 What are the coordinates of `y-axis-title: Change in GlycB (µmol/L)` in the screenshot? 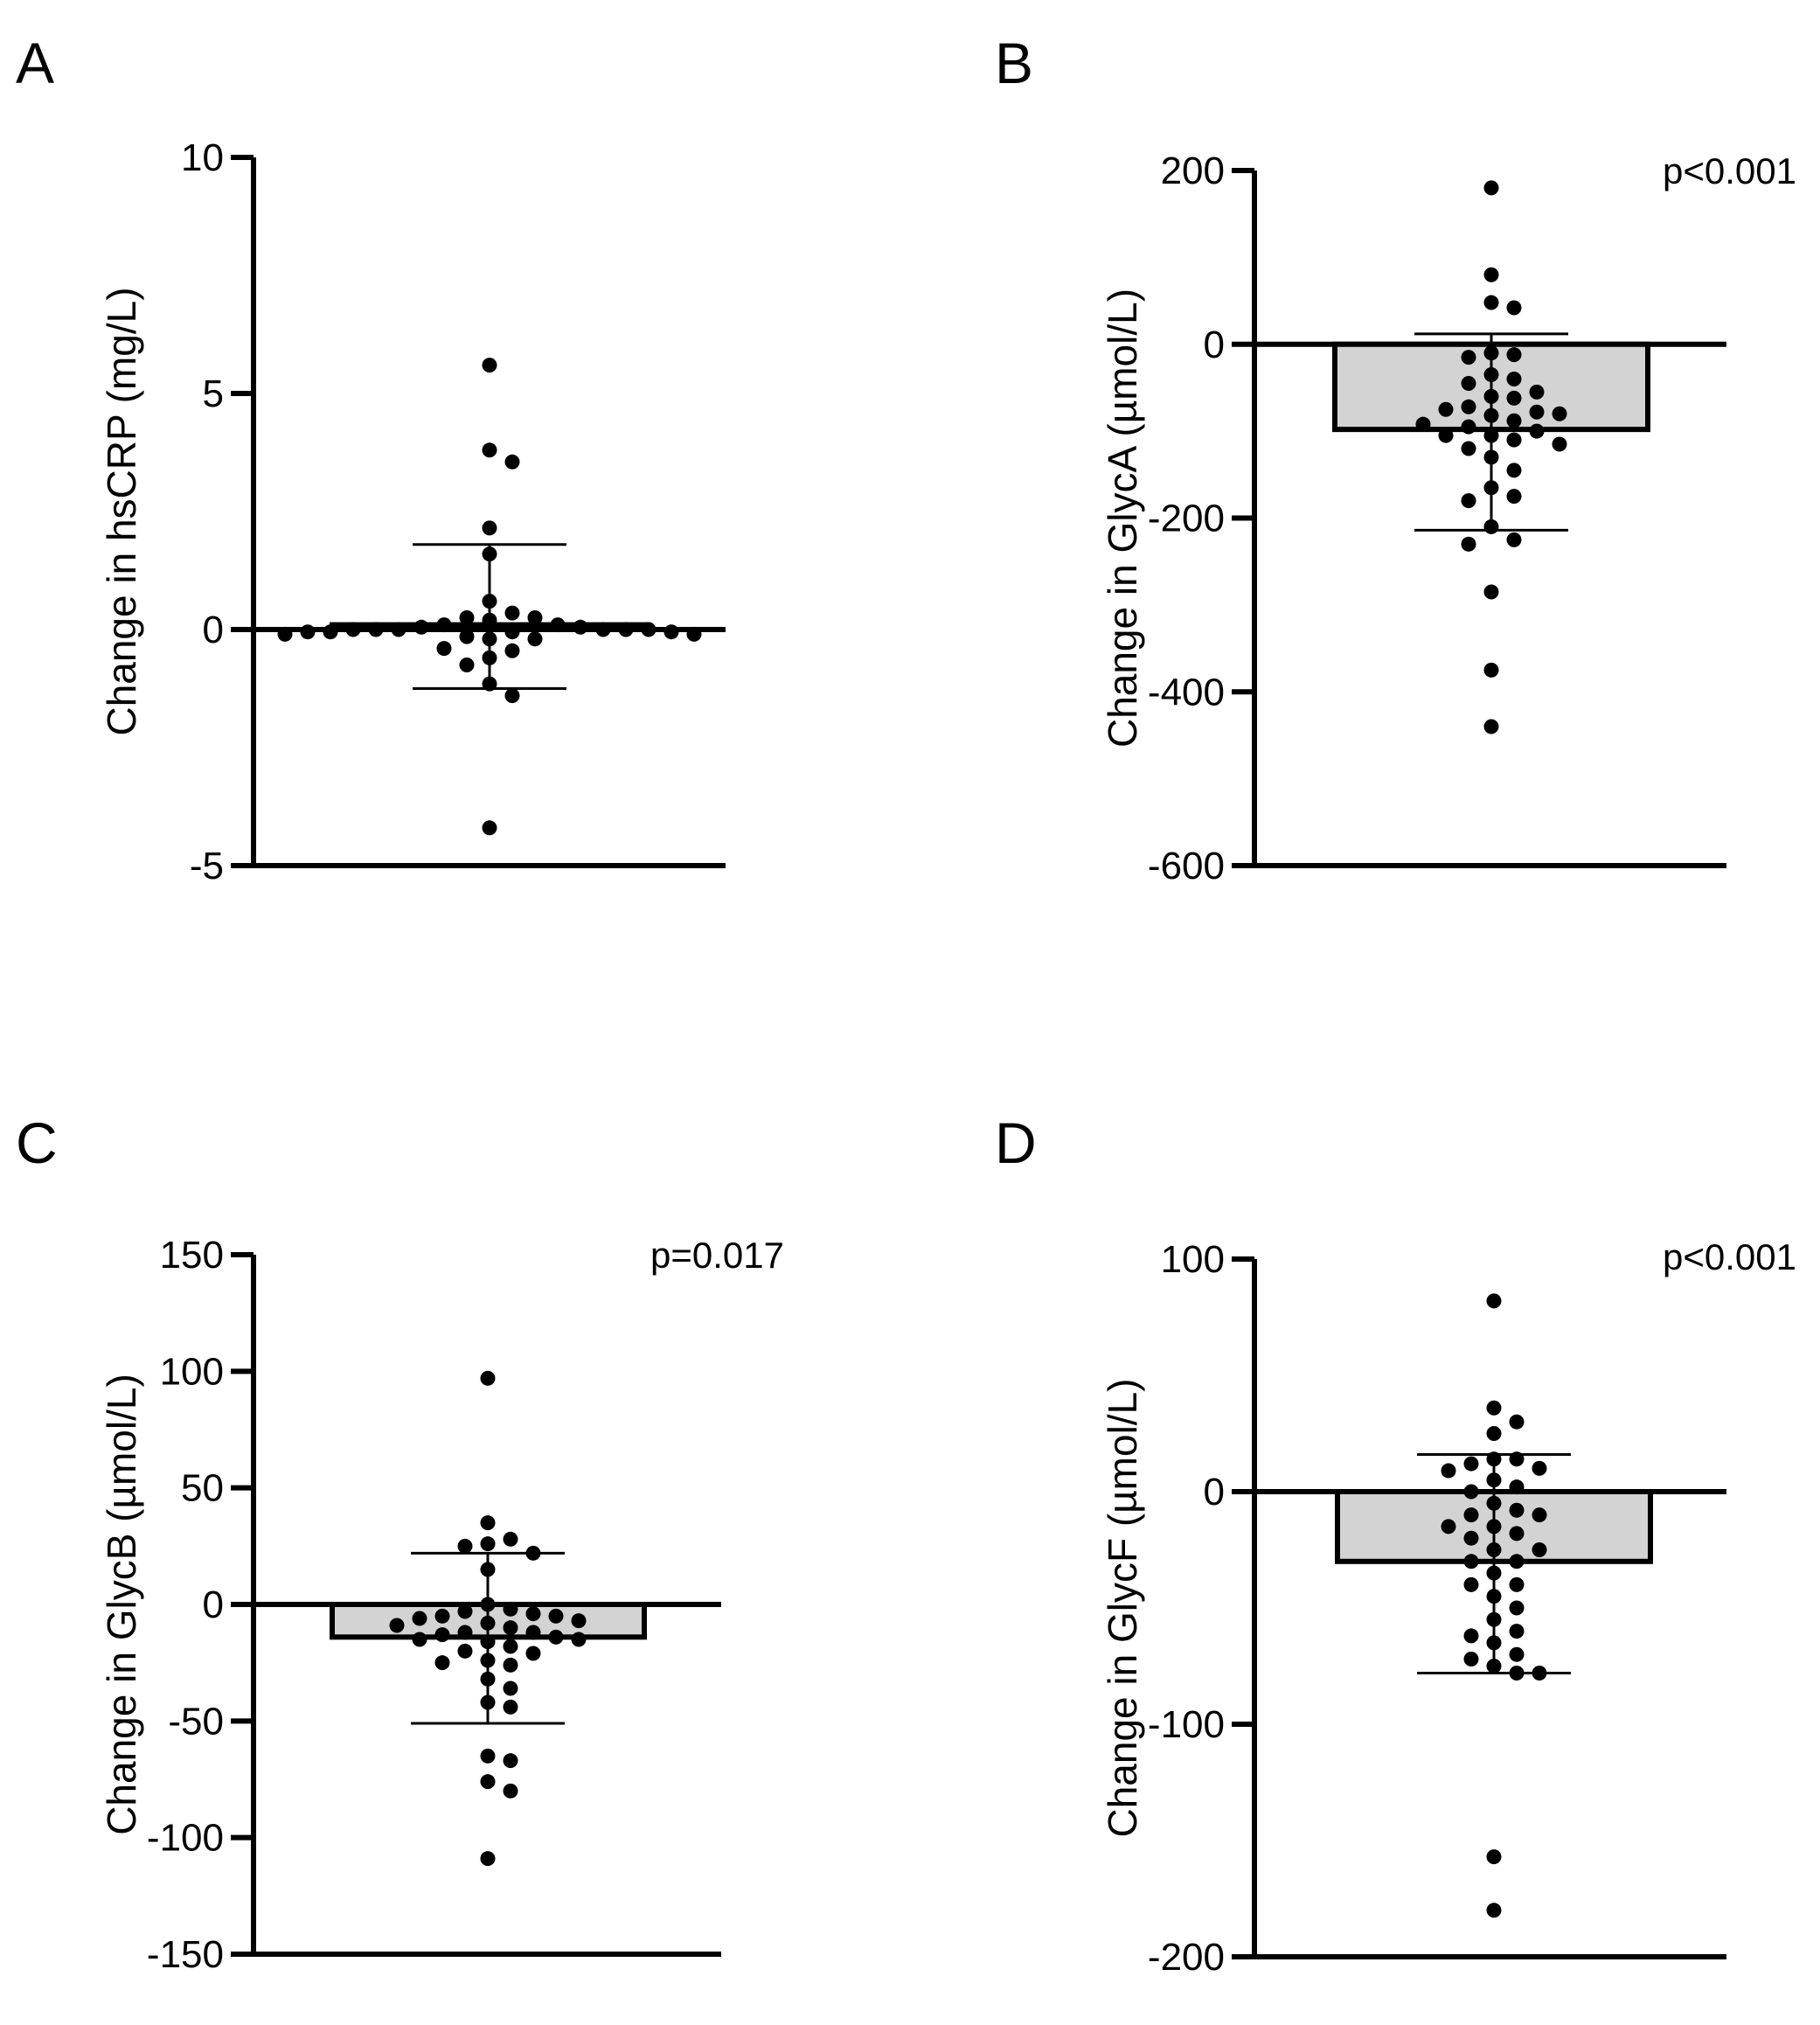 It's located at (121, 1604).